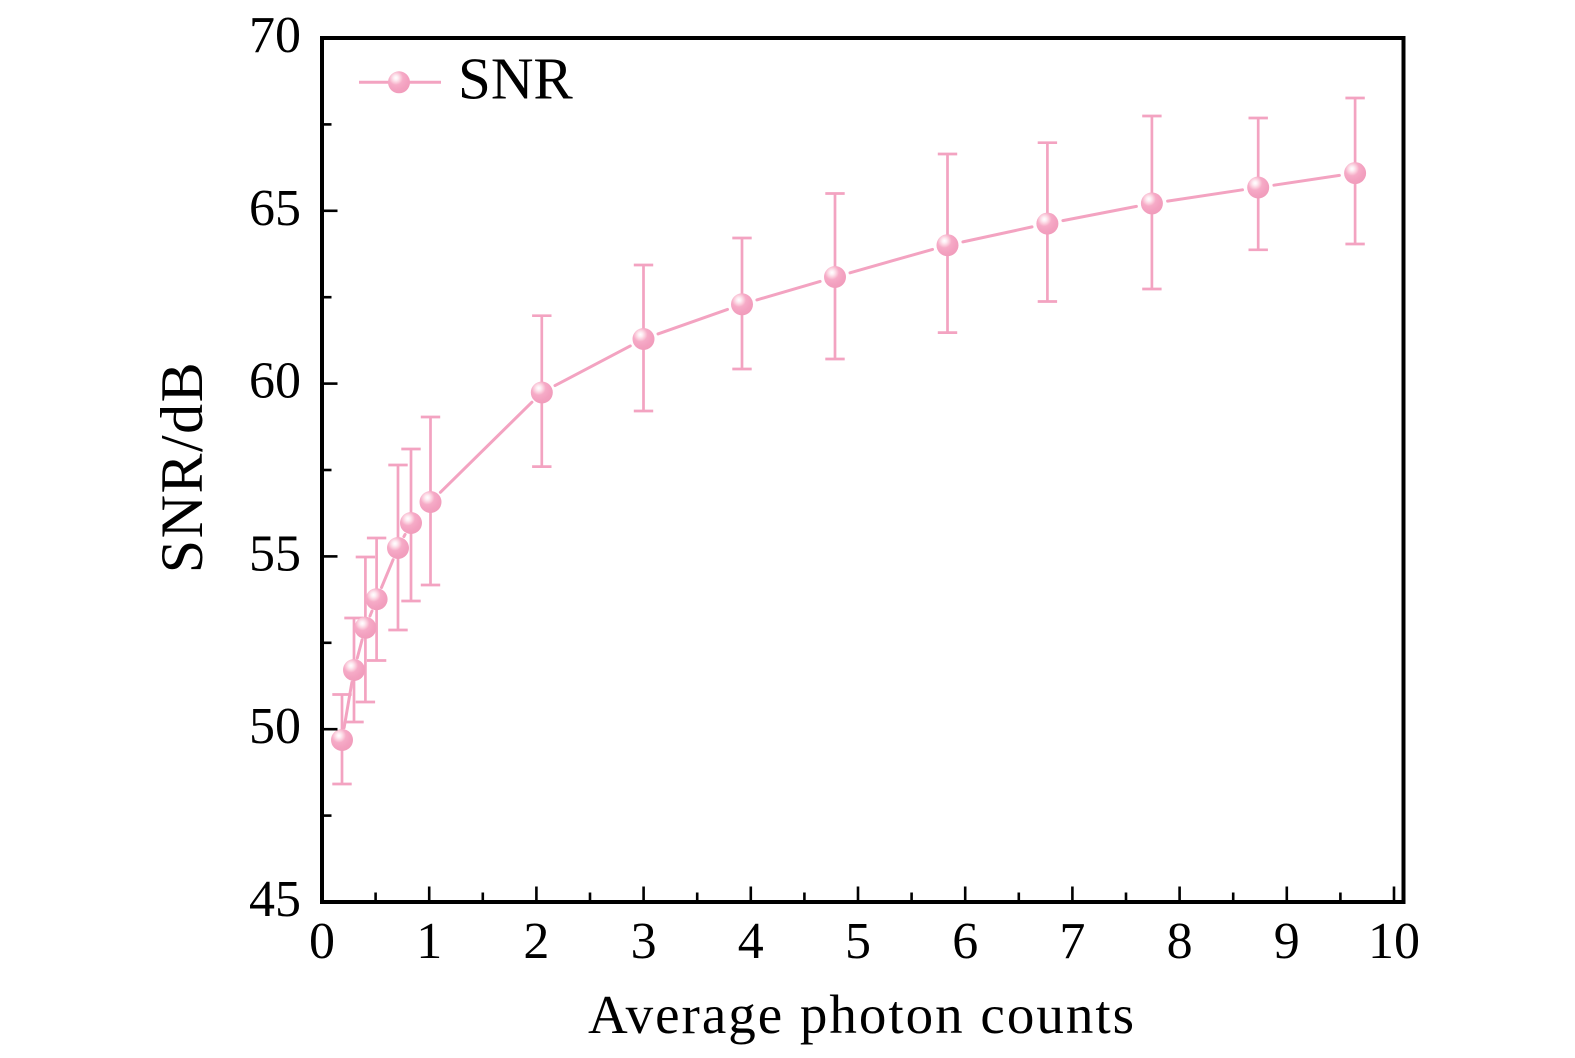  Describe the element at coordinates (536, 941) in the screenshot. I see `svg-text: 2` at that location.